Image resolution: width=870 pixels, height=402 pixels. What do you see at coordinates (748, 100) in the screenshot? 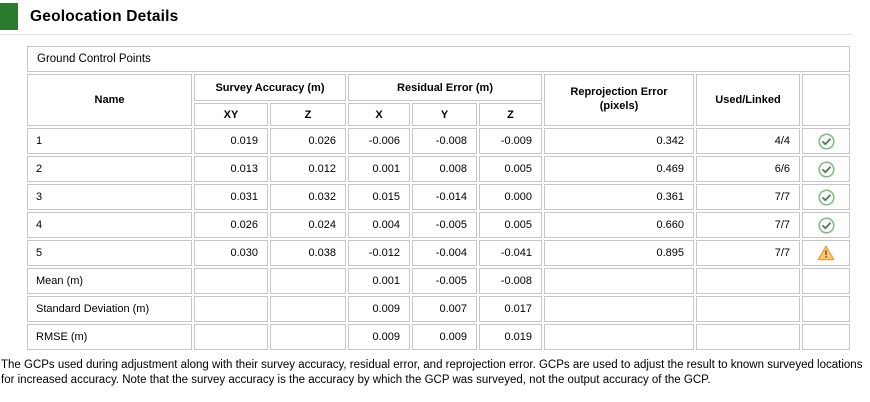
I see `col-header-used-linked: Used/Linked` at bounding box center [748, 100].